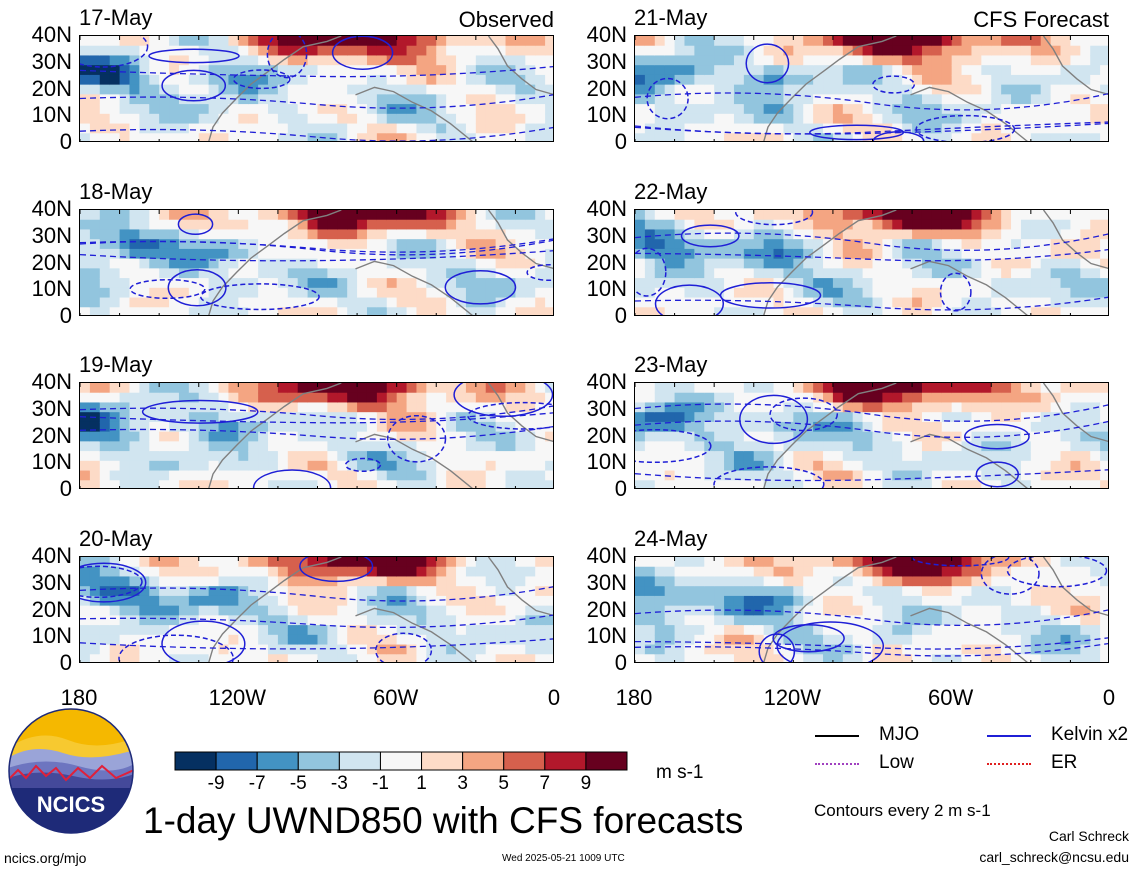 The width and height of the screenshot is (1135, 871). What do you see at coordinates (257, 783) in the screenshot?
I see `colorbar-tick--7: -7` at bounding box center [257, 783].